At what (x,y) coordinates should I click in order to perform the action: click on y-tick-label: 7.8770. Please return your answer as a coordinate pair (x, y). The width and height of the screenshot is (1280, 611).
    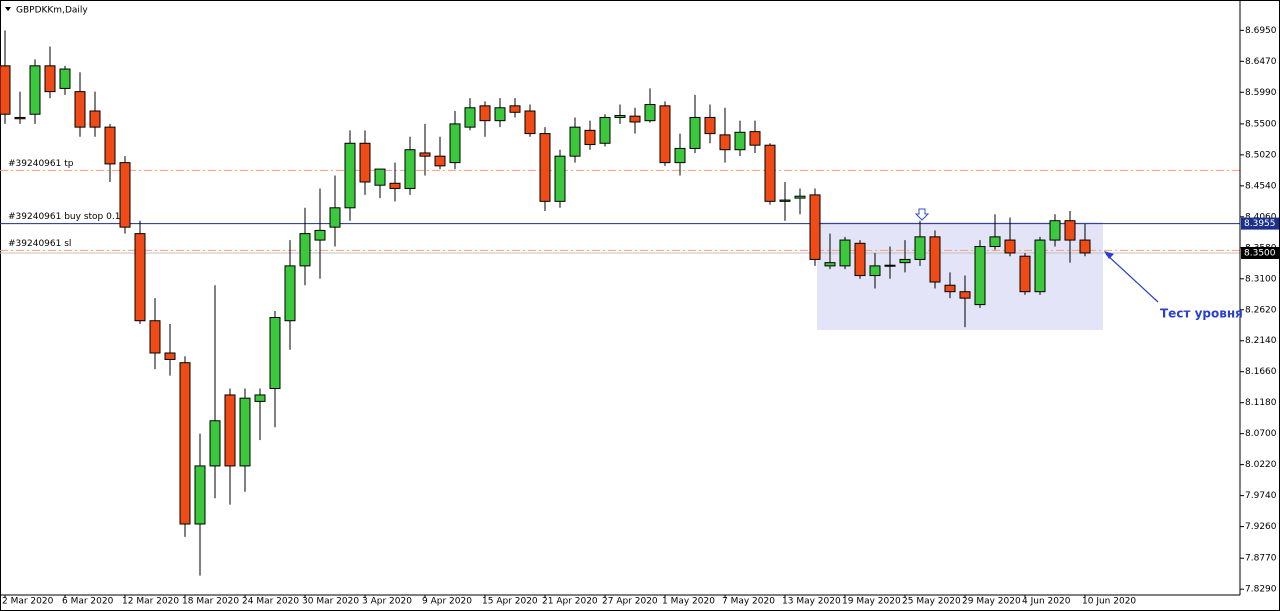
    Looking at the image, I should click on (1261, 559).